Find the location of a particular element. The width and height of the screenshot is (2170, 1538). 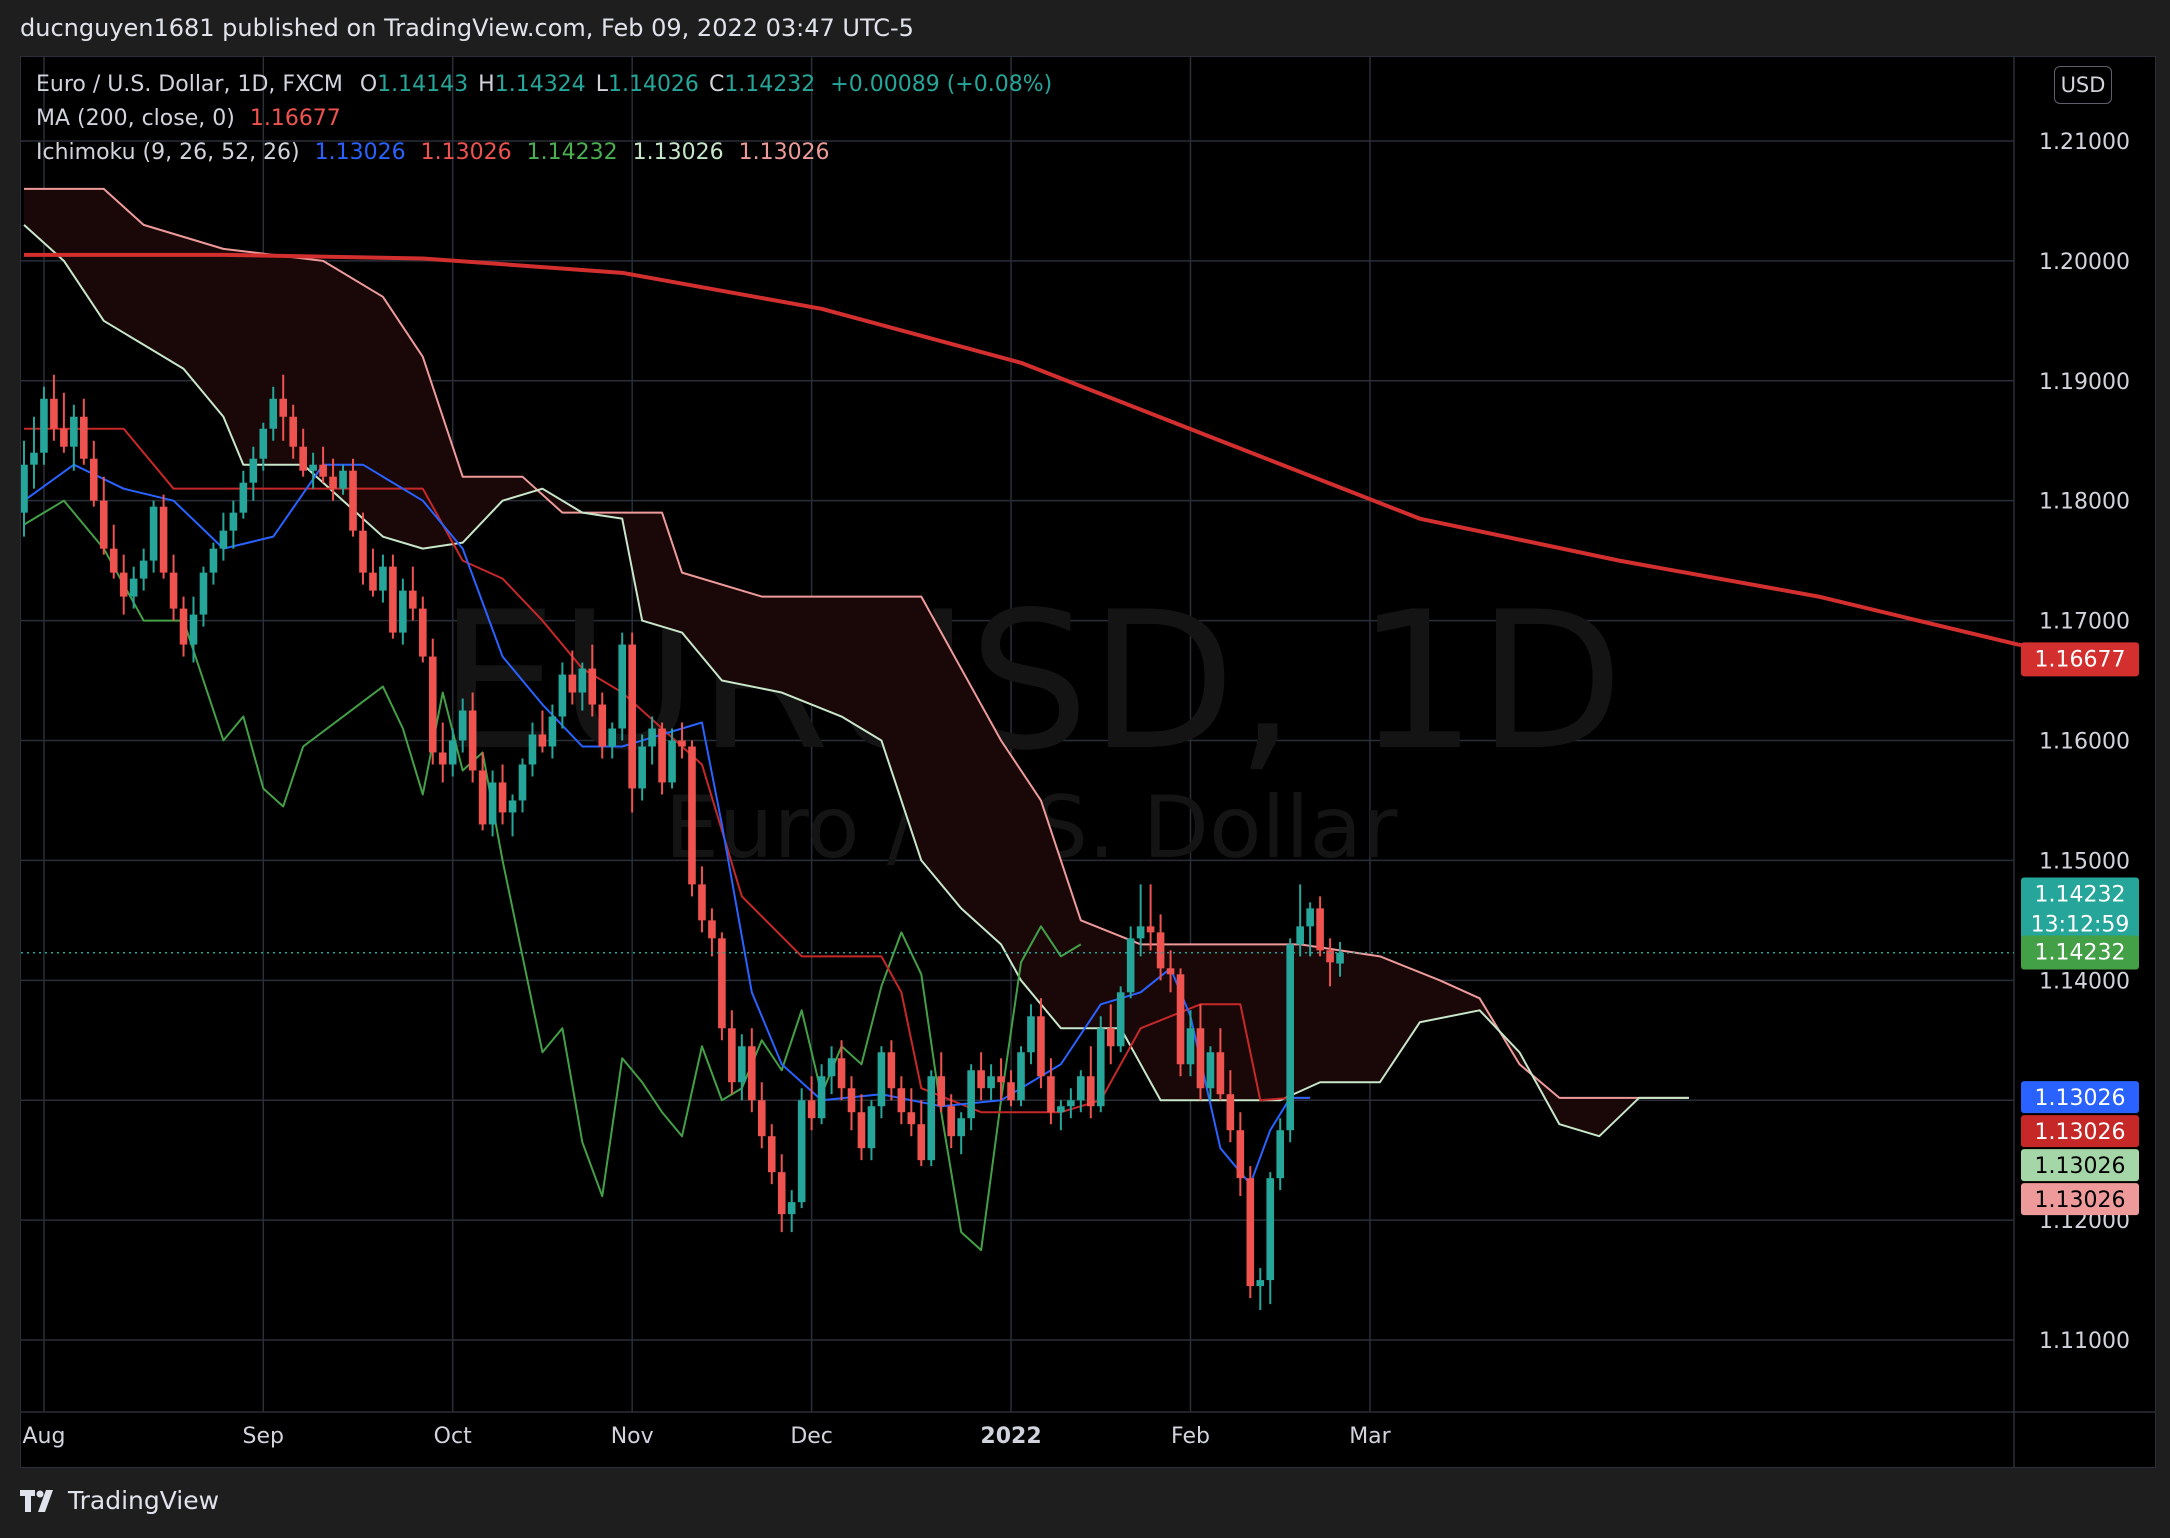

tradingview-logo: TradingView is located at coordinates (119, 1500).